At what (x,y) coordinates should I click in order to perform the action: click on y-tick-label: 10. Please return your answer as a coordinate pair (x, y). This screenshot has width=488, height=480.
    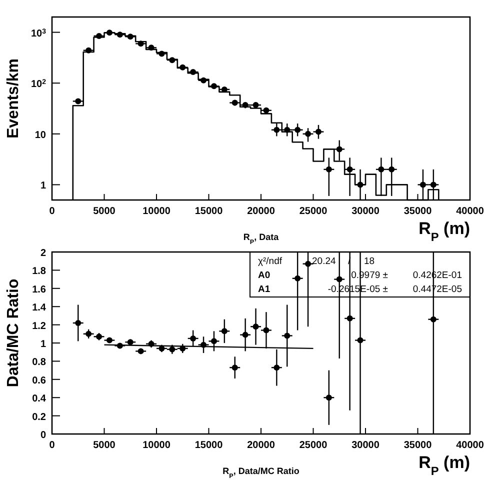
    Looking at the image, I should click on (40, 135).